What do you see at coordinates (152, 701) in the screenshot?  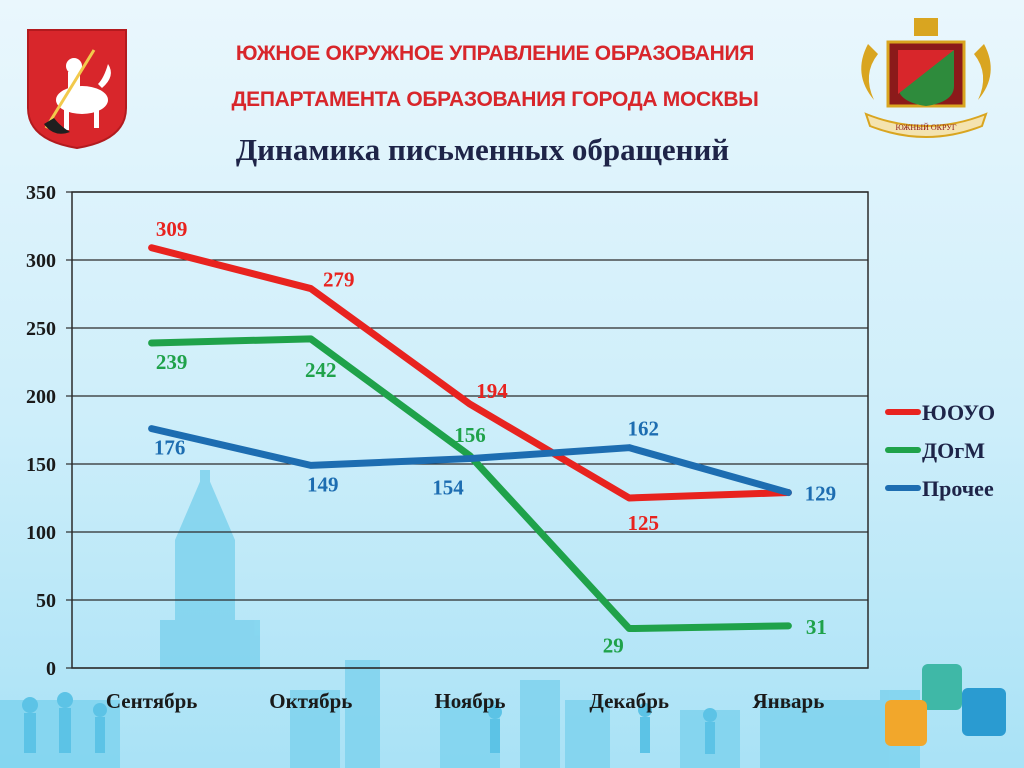 I see `x-tick-label: Сентябрь` at bounding box center [152, 701].